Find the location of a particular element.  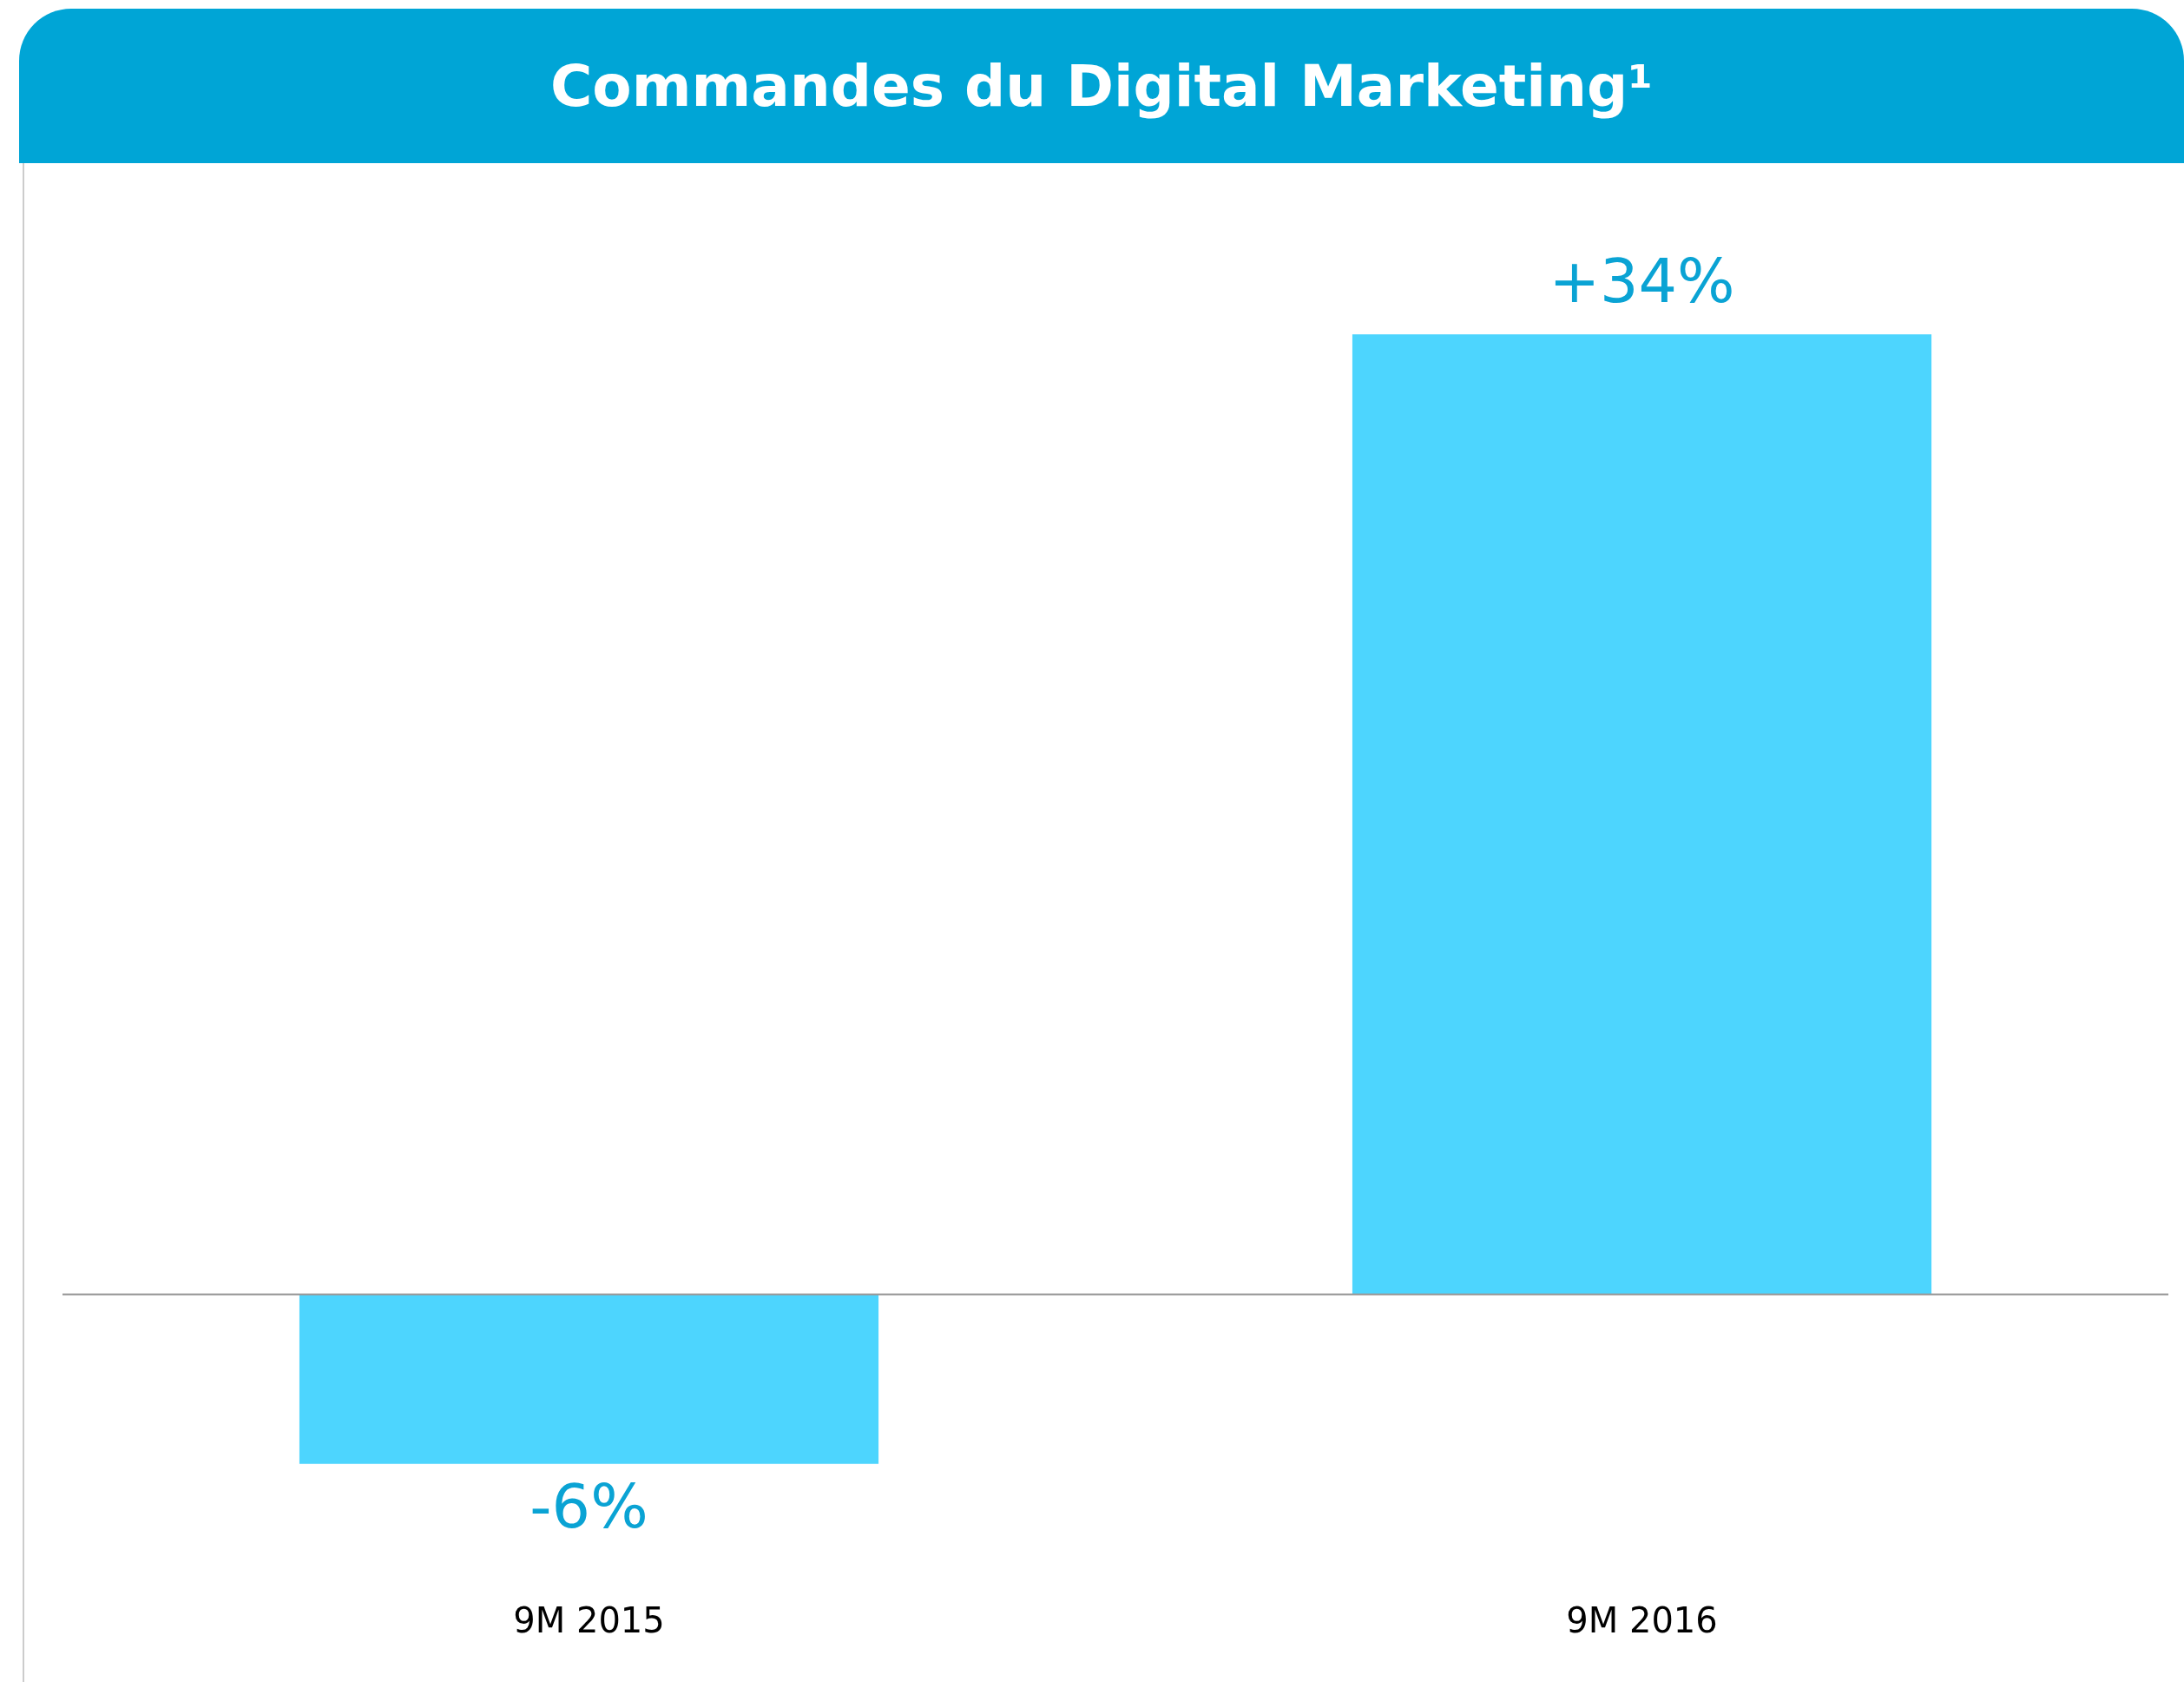

x-tick-label: 9M 2016 is located at coordinates (1642, 1620).